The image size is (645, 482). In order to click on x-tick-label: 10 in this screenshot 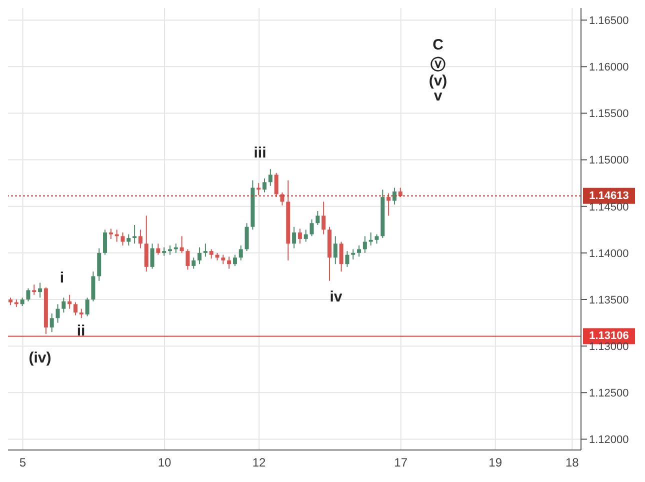, I will do `click(165, 463)`.